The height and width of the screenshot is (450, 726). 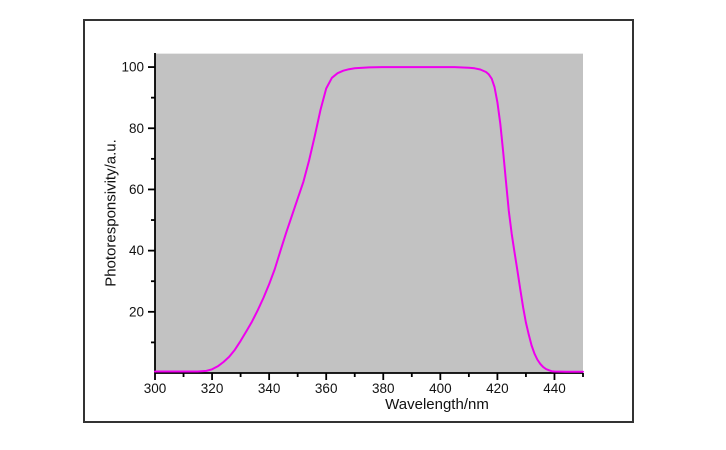 I want to click on y-tick-label: 100, so click(x=132, y=67).